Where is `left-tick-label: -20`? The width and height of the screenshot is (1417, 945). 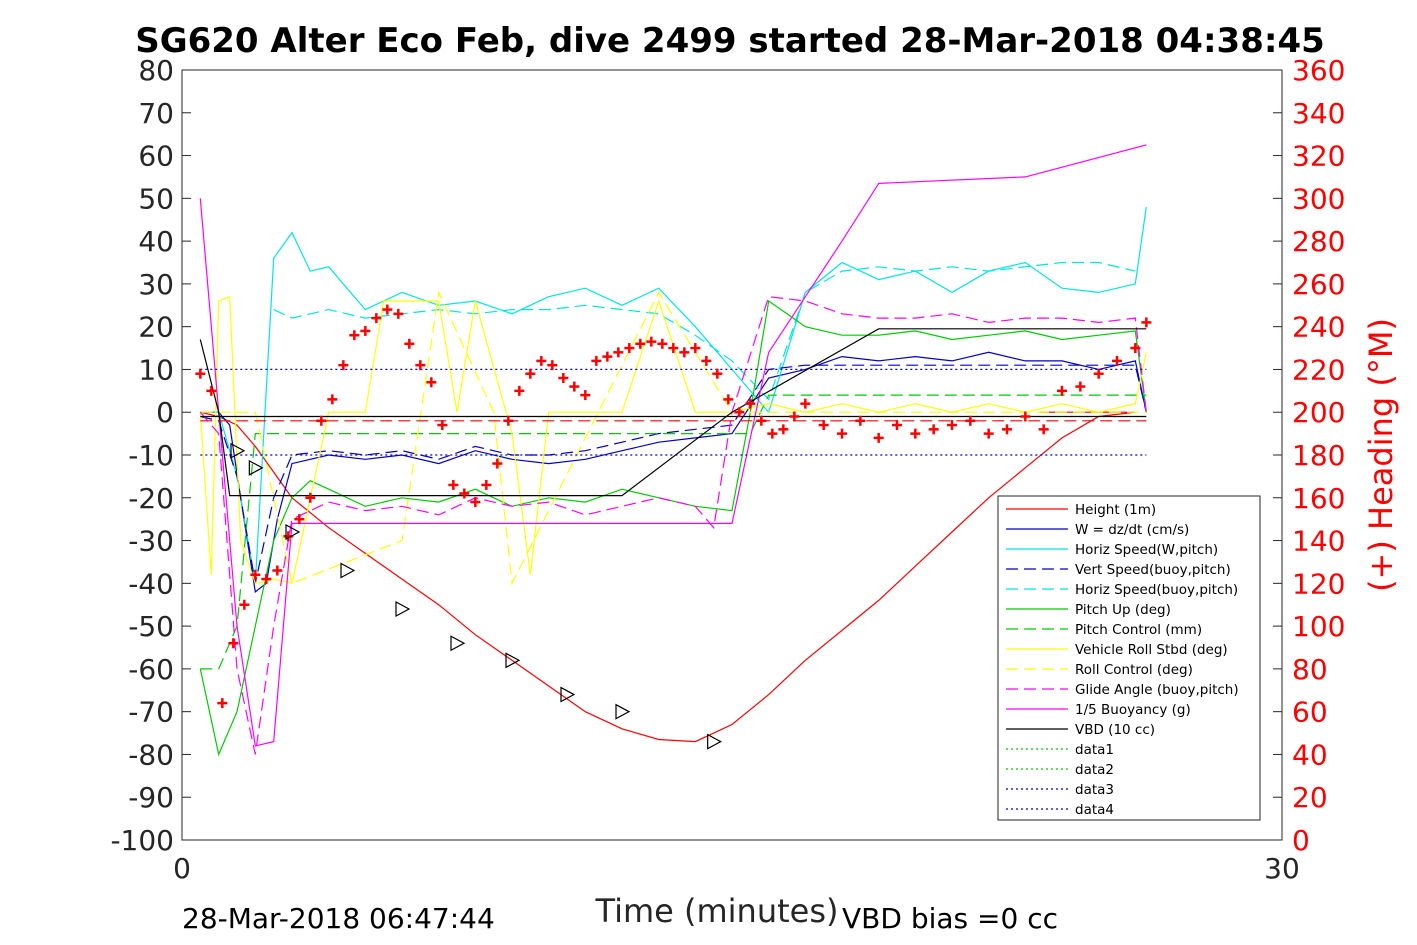 left-tick-label: -20 is located at coordinates (151, 498).